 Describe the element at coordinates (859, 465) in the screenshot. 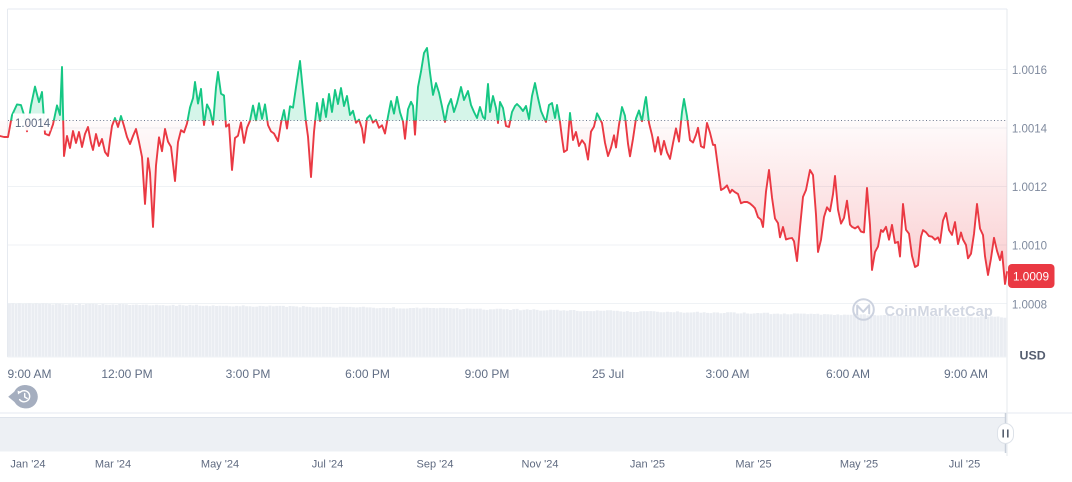

I see `svg-text: May '25` at that location.